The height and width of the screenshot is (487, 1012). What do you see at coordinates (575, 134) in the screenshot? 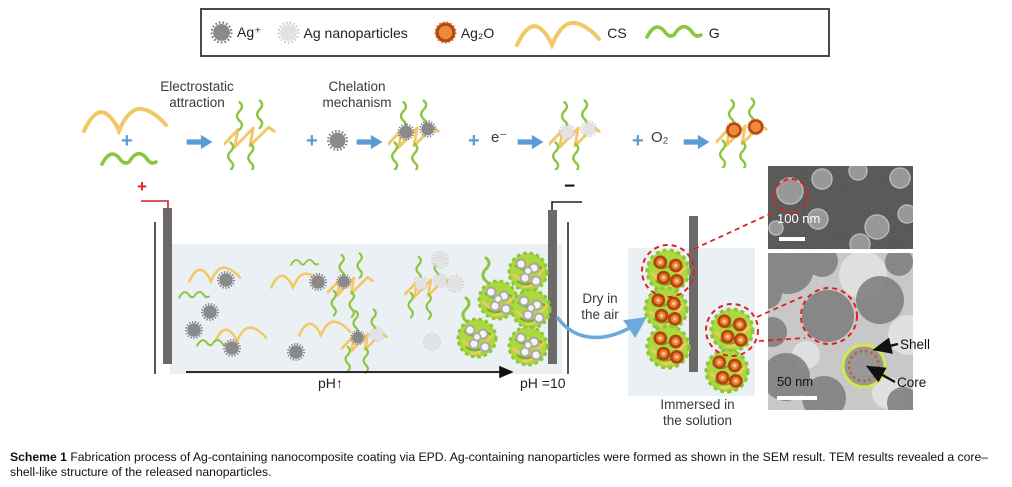
I see `complex-with-silver-nanoparticles` at bounding box center [575, 134].